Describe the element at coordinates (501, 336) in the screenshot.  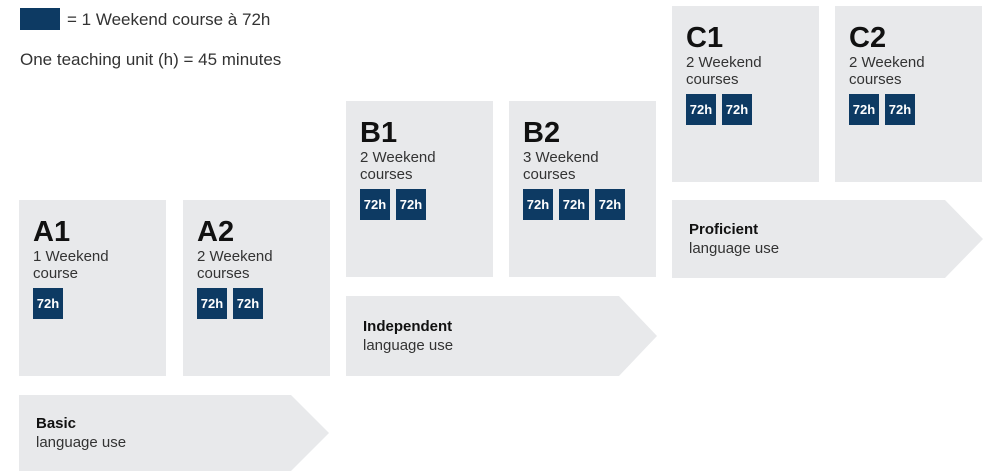
I see `group-arrow: Independent language use` at that location.